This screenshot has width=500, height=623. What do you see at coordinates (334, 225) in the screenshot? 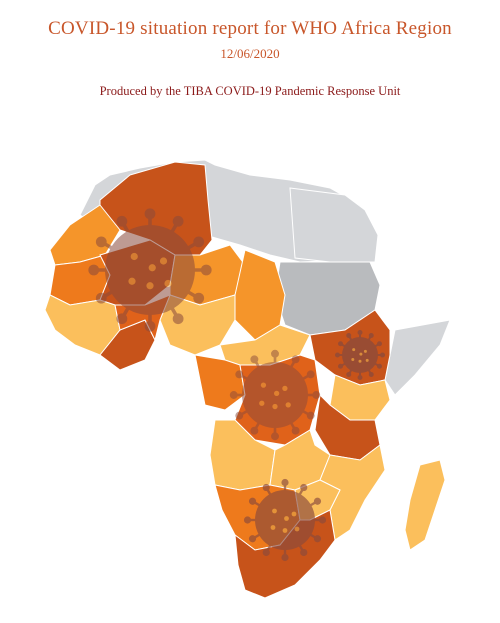
I see `region-egypt` at bounding box center [334, 225].